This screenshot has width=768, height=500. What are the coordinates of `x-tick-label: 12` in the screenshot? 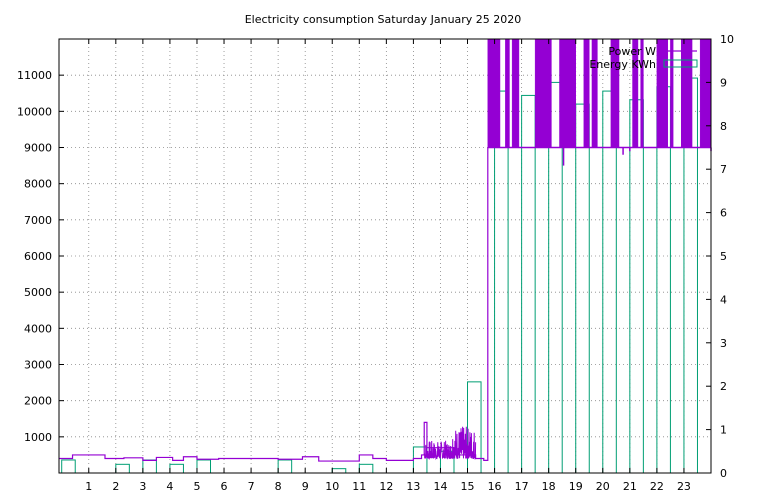 It's located at (386, 486).